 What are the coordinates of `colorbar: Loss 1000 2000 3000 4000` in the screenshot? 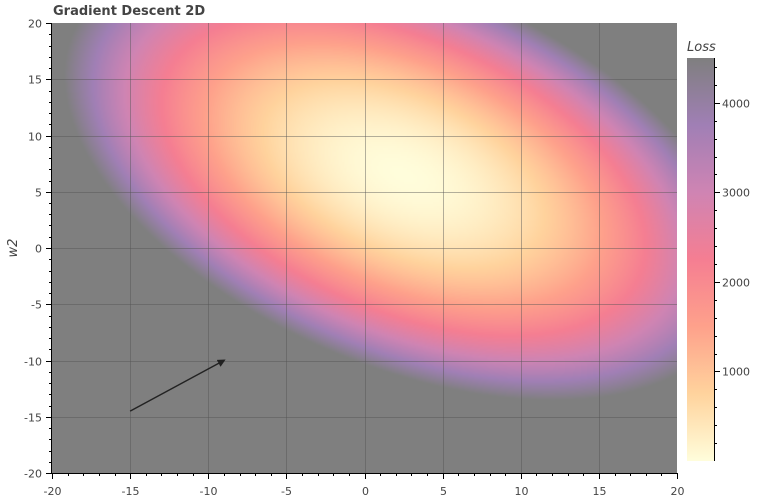 It's located at (718, 250).